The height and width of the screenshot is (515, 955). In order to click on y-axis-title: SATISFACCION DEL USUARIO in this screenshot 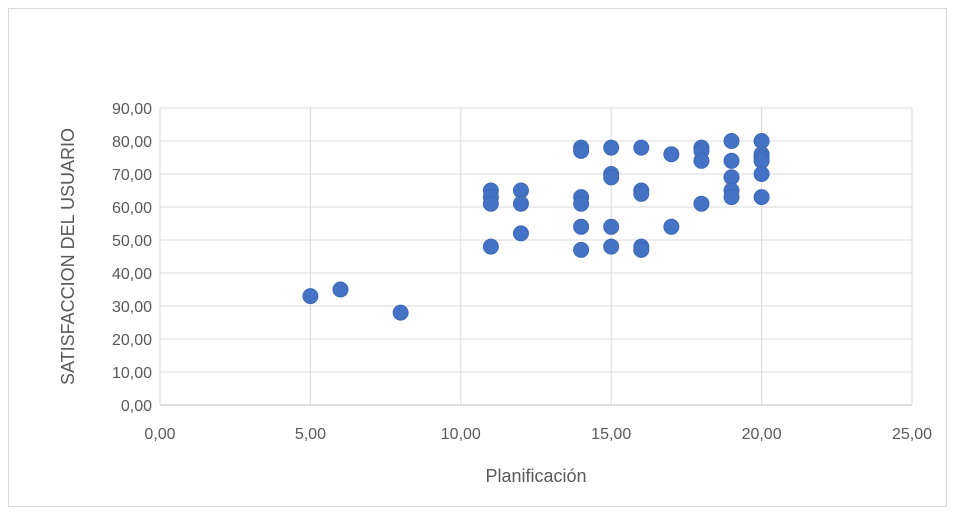, I will do `click(68, 256)`.